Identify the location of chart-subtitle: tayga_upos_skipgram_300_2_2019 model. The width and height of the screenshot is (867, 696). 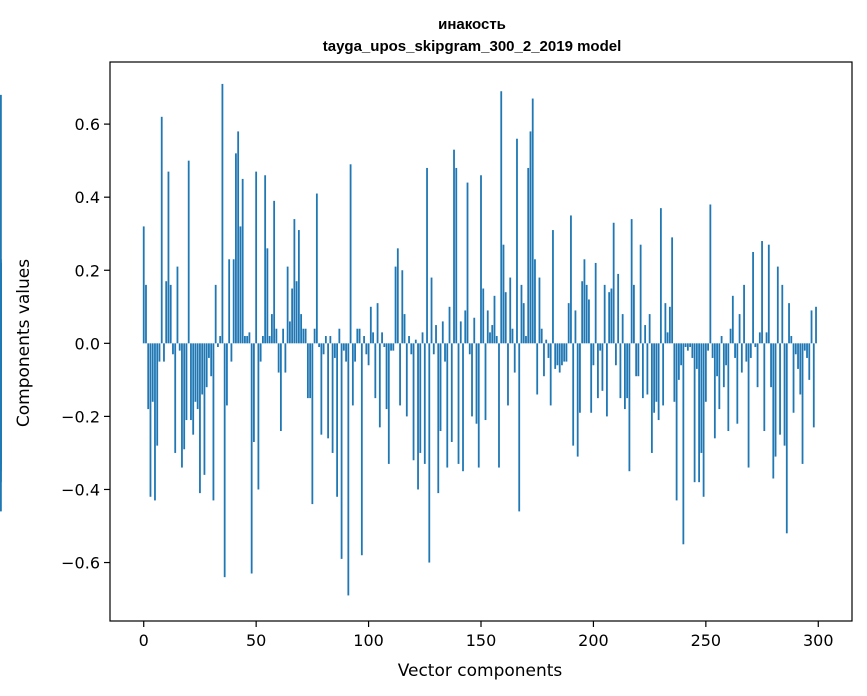
(472, 46).